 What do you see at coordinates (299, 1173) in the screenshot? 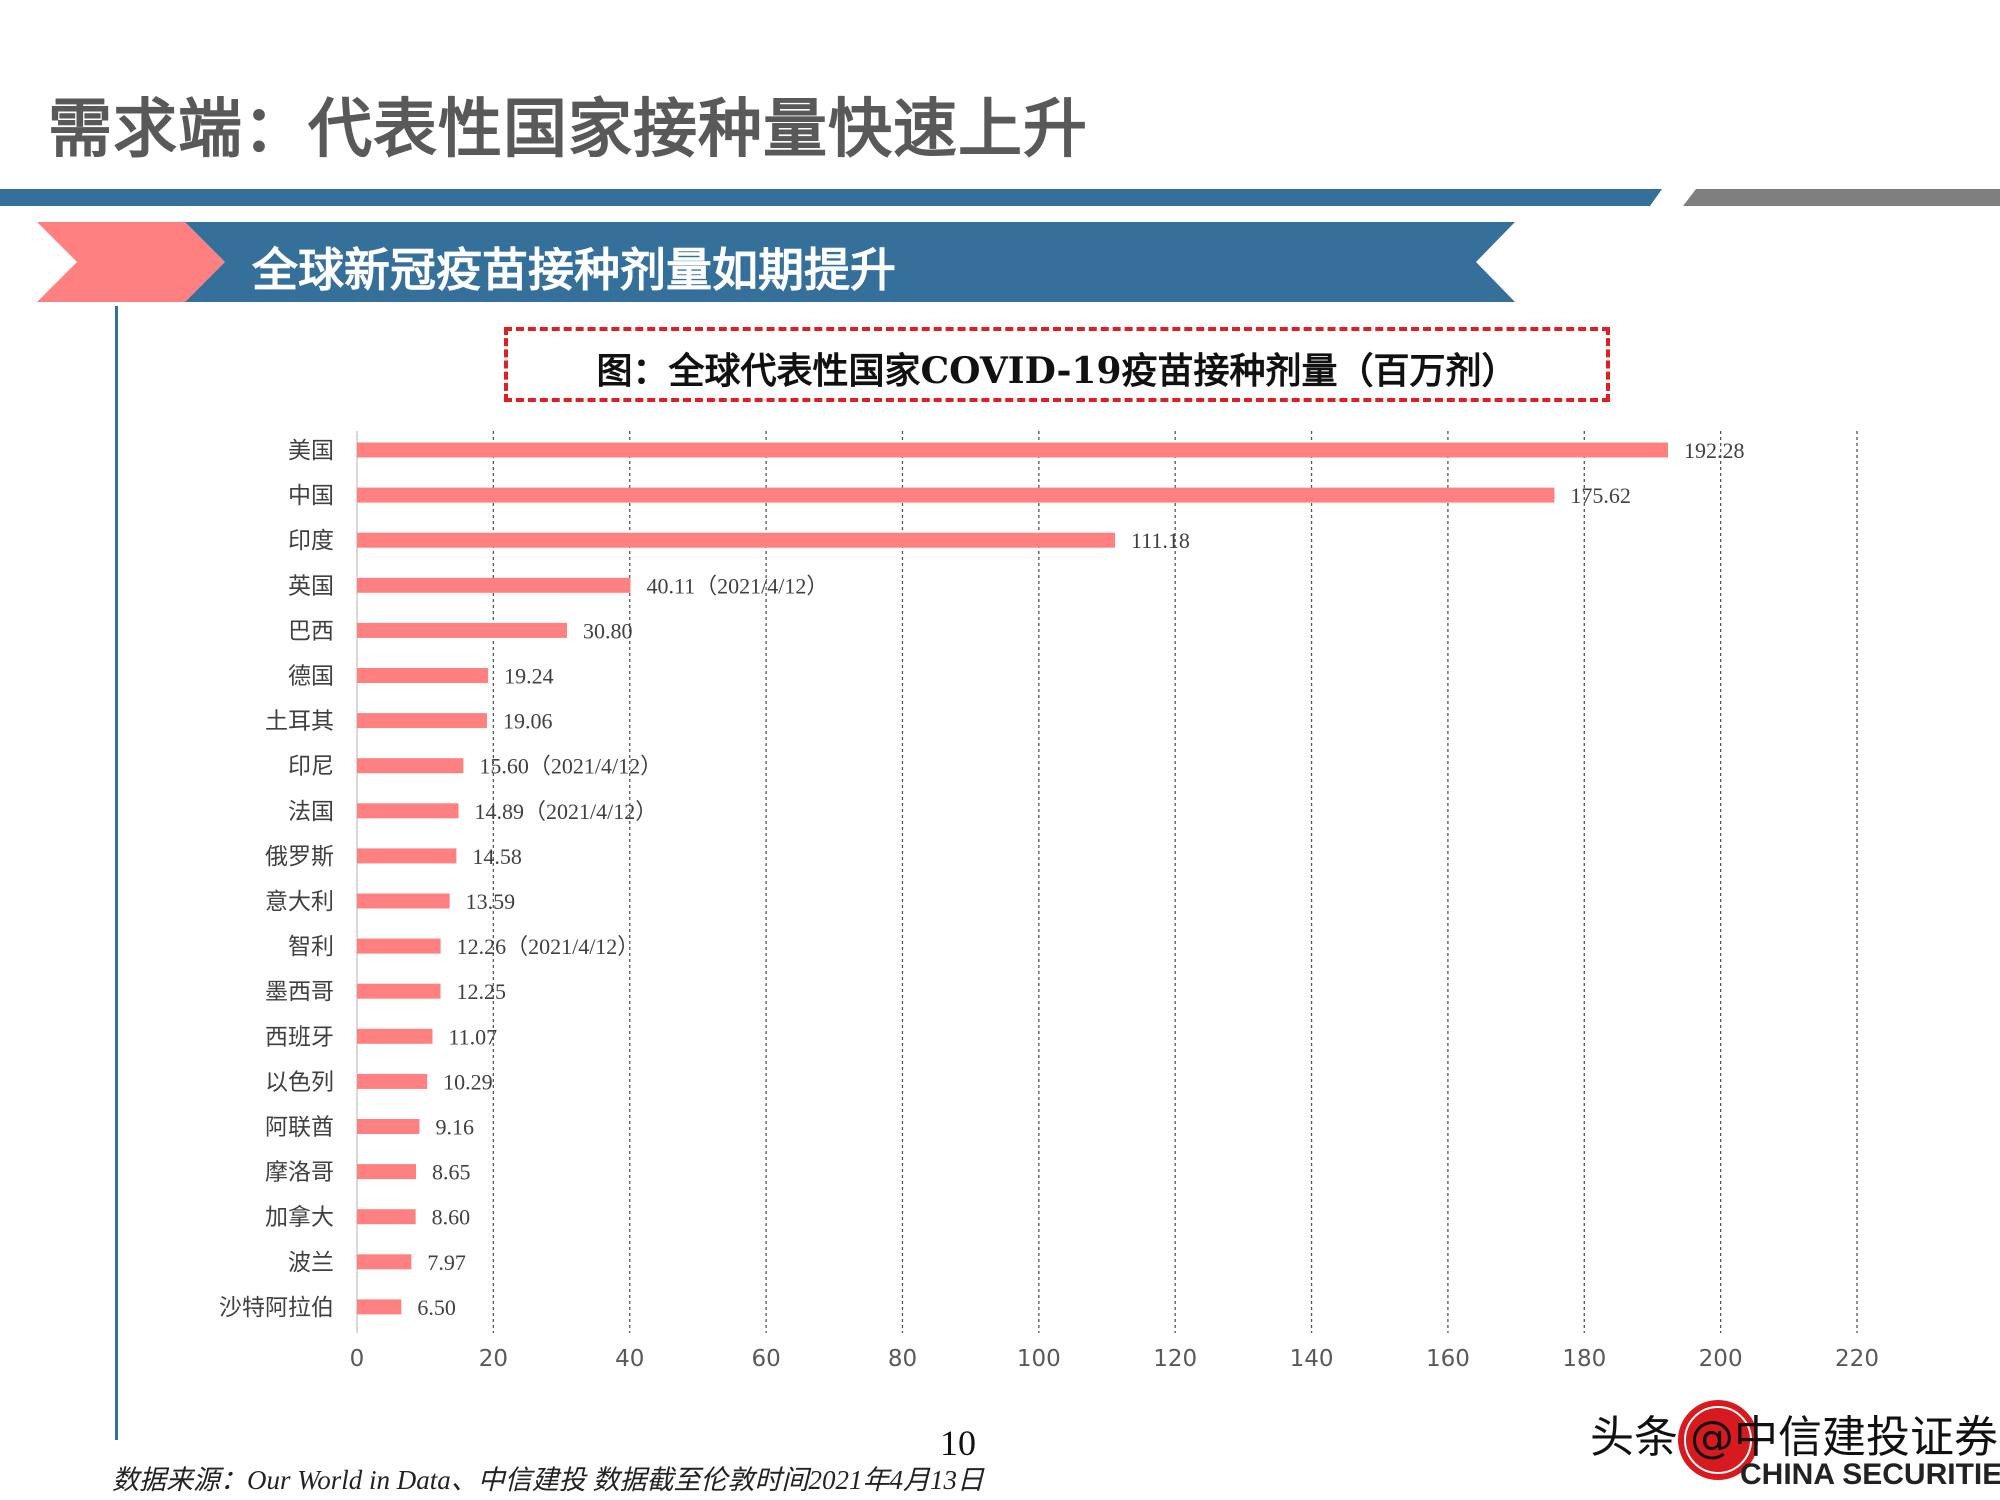
I see `category-label: 摩洛哥` at bounding box center [299, 1173].